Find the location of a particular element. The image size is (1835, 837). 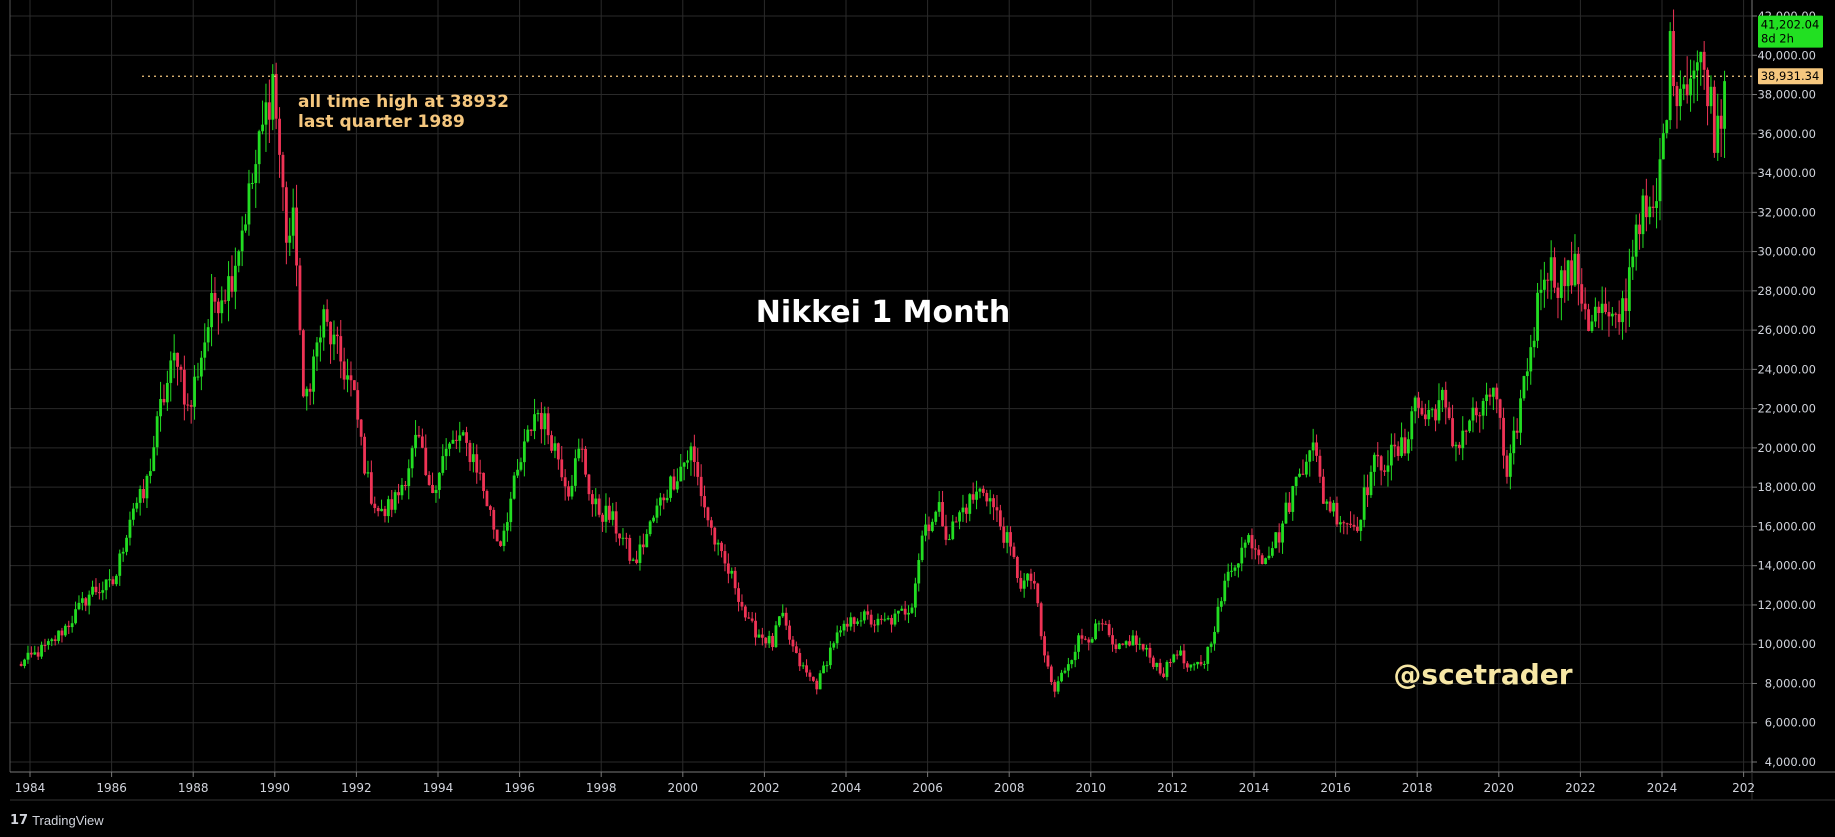

current-price-label: 41,202.04 is located at coordinates (1790, 25).